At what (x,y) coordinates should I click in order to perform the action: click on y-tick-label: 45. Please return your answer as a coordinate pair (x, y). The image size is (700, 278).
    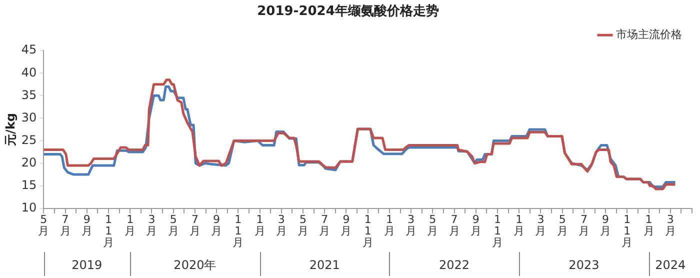
    Looking at the image, I should click on (29, 49).